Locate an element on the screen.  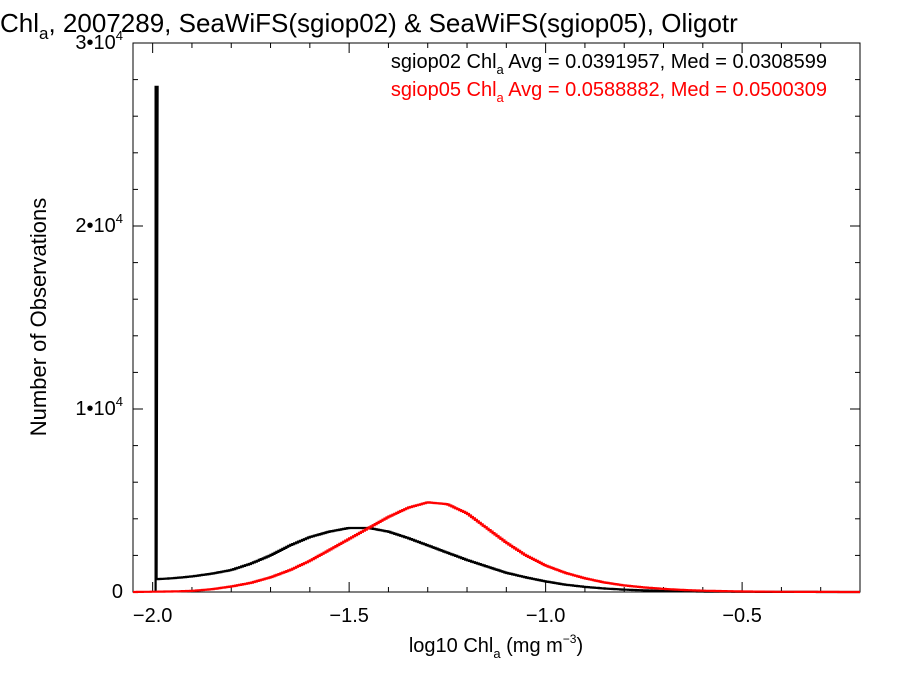
x-tick-label: −0.5 is located at coordinates (741, 616).